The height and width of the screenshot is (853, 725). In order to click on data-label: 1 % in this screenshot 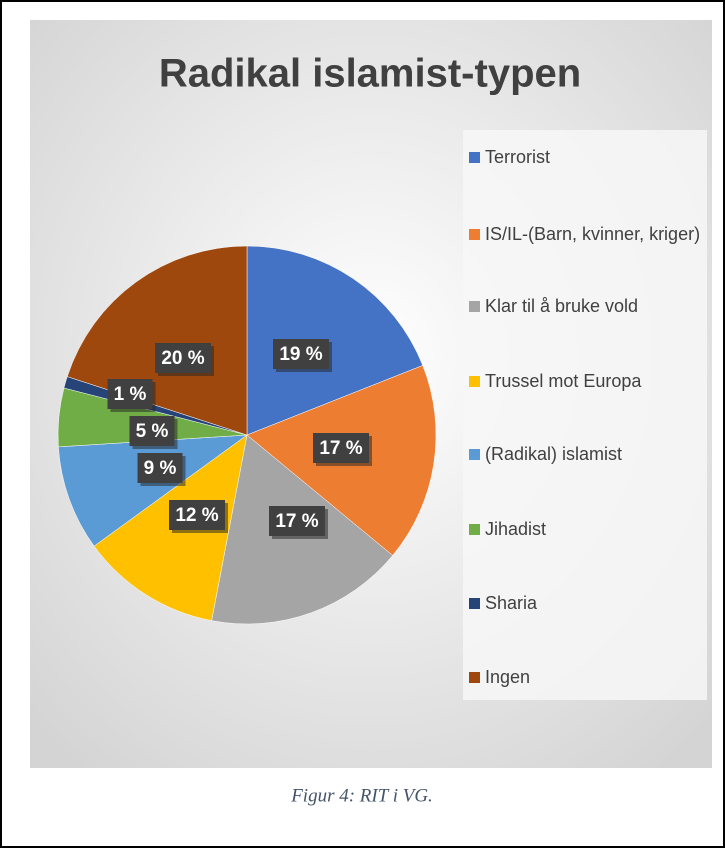, I will do `click(130, 394)`.